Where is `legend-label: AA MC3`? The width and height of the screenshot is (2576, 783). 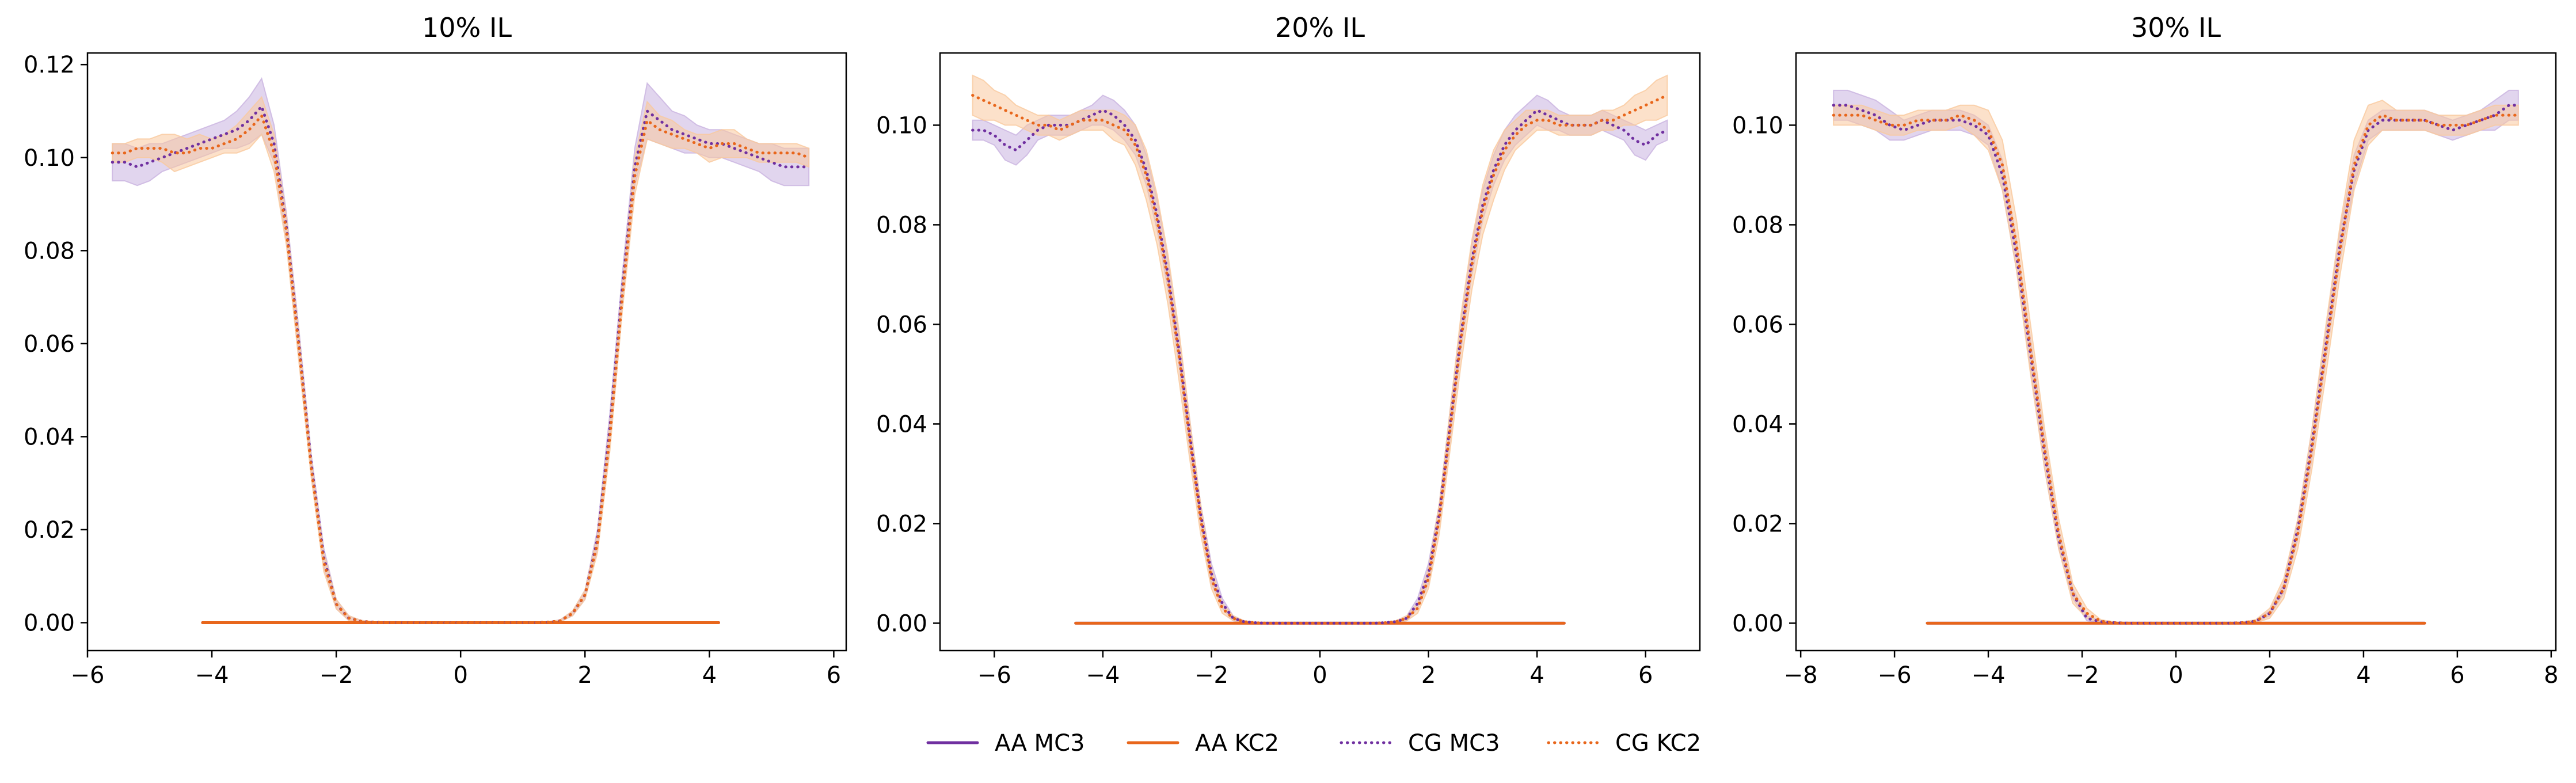
legend-label: AA MC3 is located at coordinates (1040, 743).